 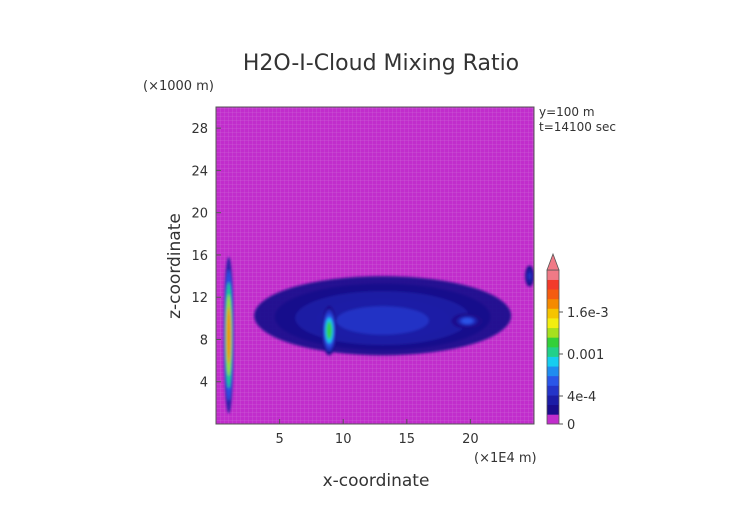 What do you see at coordinates (204, 340) in the screenshot?
I see `y-tick-label: 8` at bounding box center [204, 340].